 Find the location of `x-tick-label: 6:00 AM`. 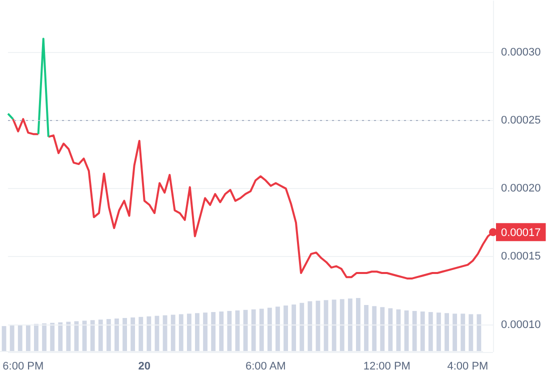

x-tick-label: 6:00 AM is located at coordinates (265, 366).